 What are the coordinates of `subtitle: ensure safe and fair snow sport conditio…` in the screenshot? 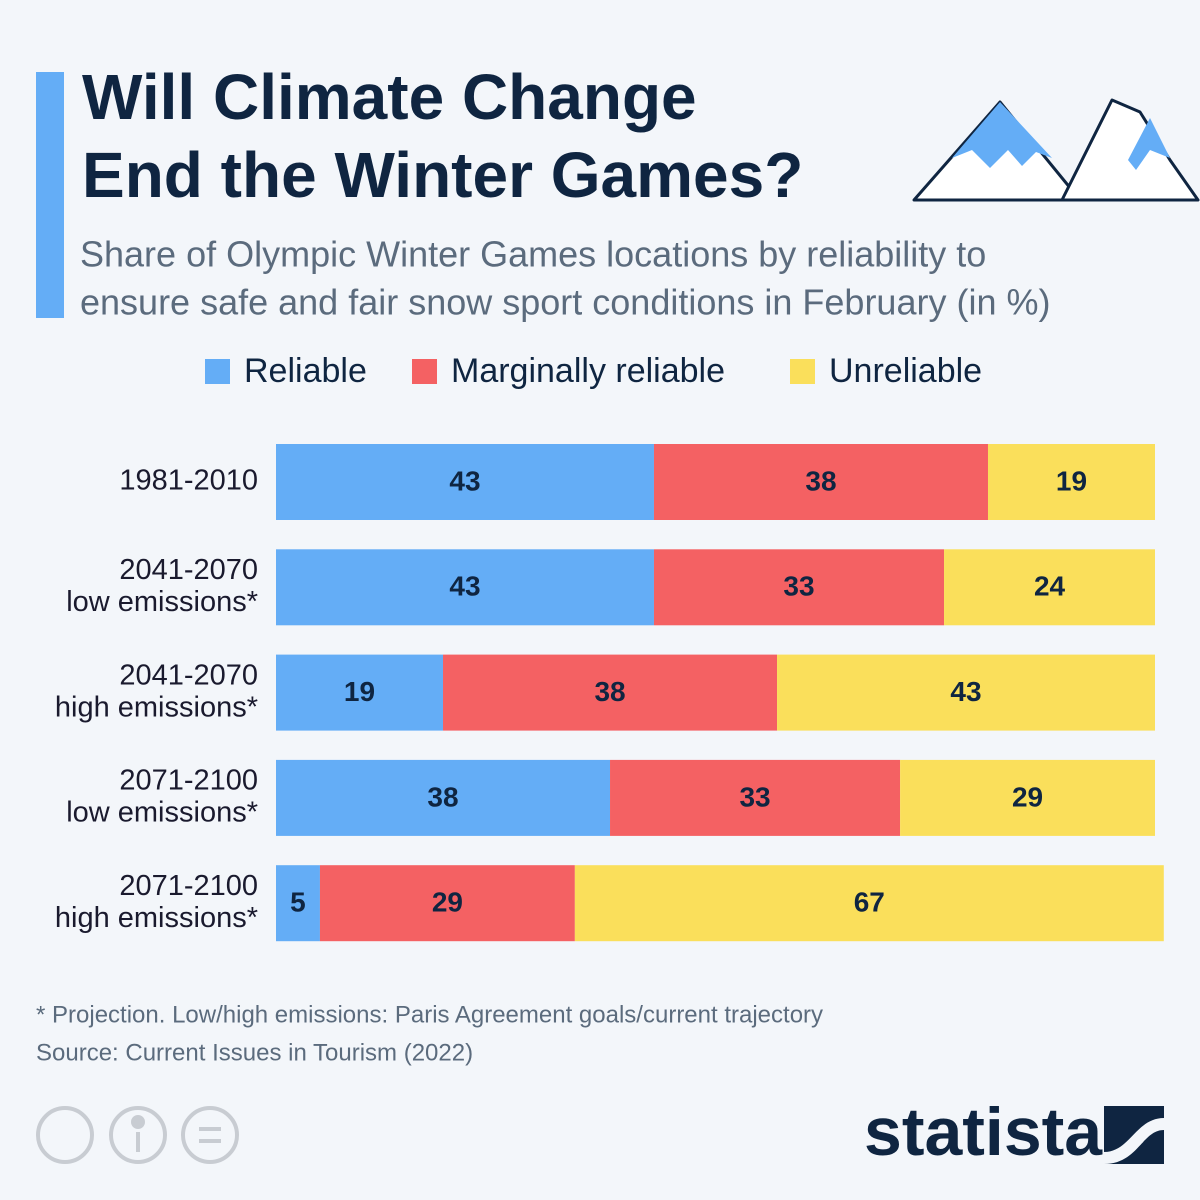 It's located at (565, 302).